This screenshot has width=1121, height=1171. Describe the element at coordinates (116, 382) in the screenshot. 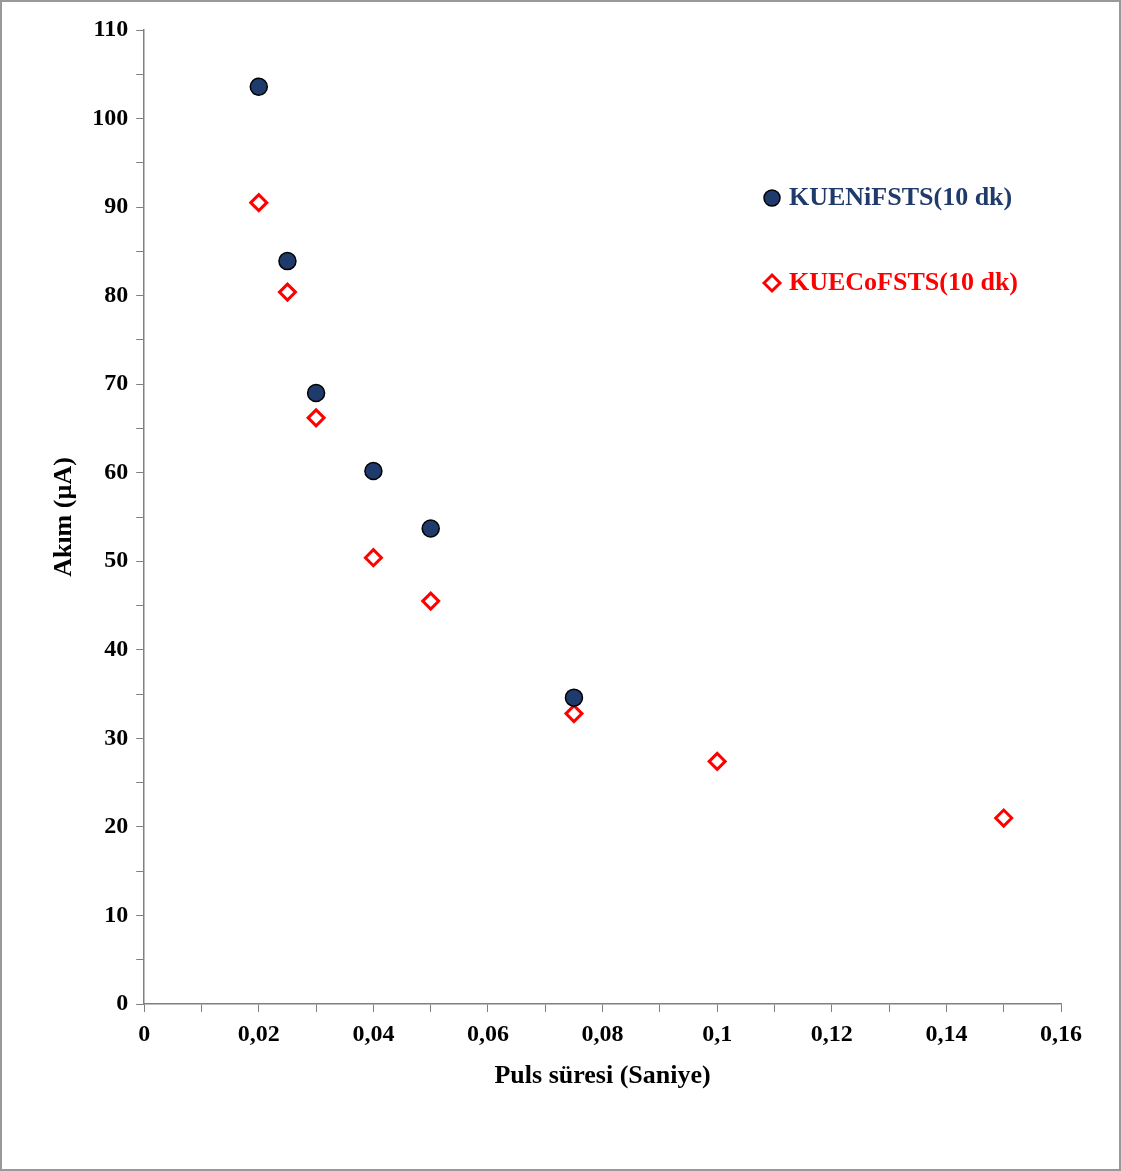

I see `y-tick-label: 70` at that location.